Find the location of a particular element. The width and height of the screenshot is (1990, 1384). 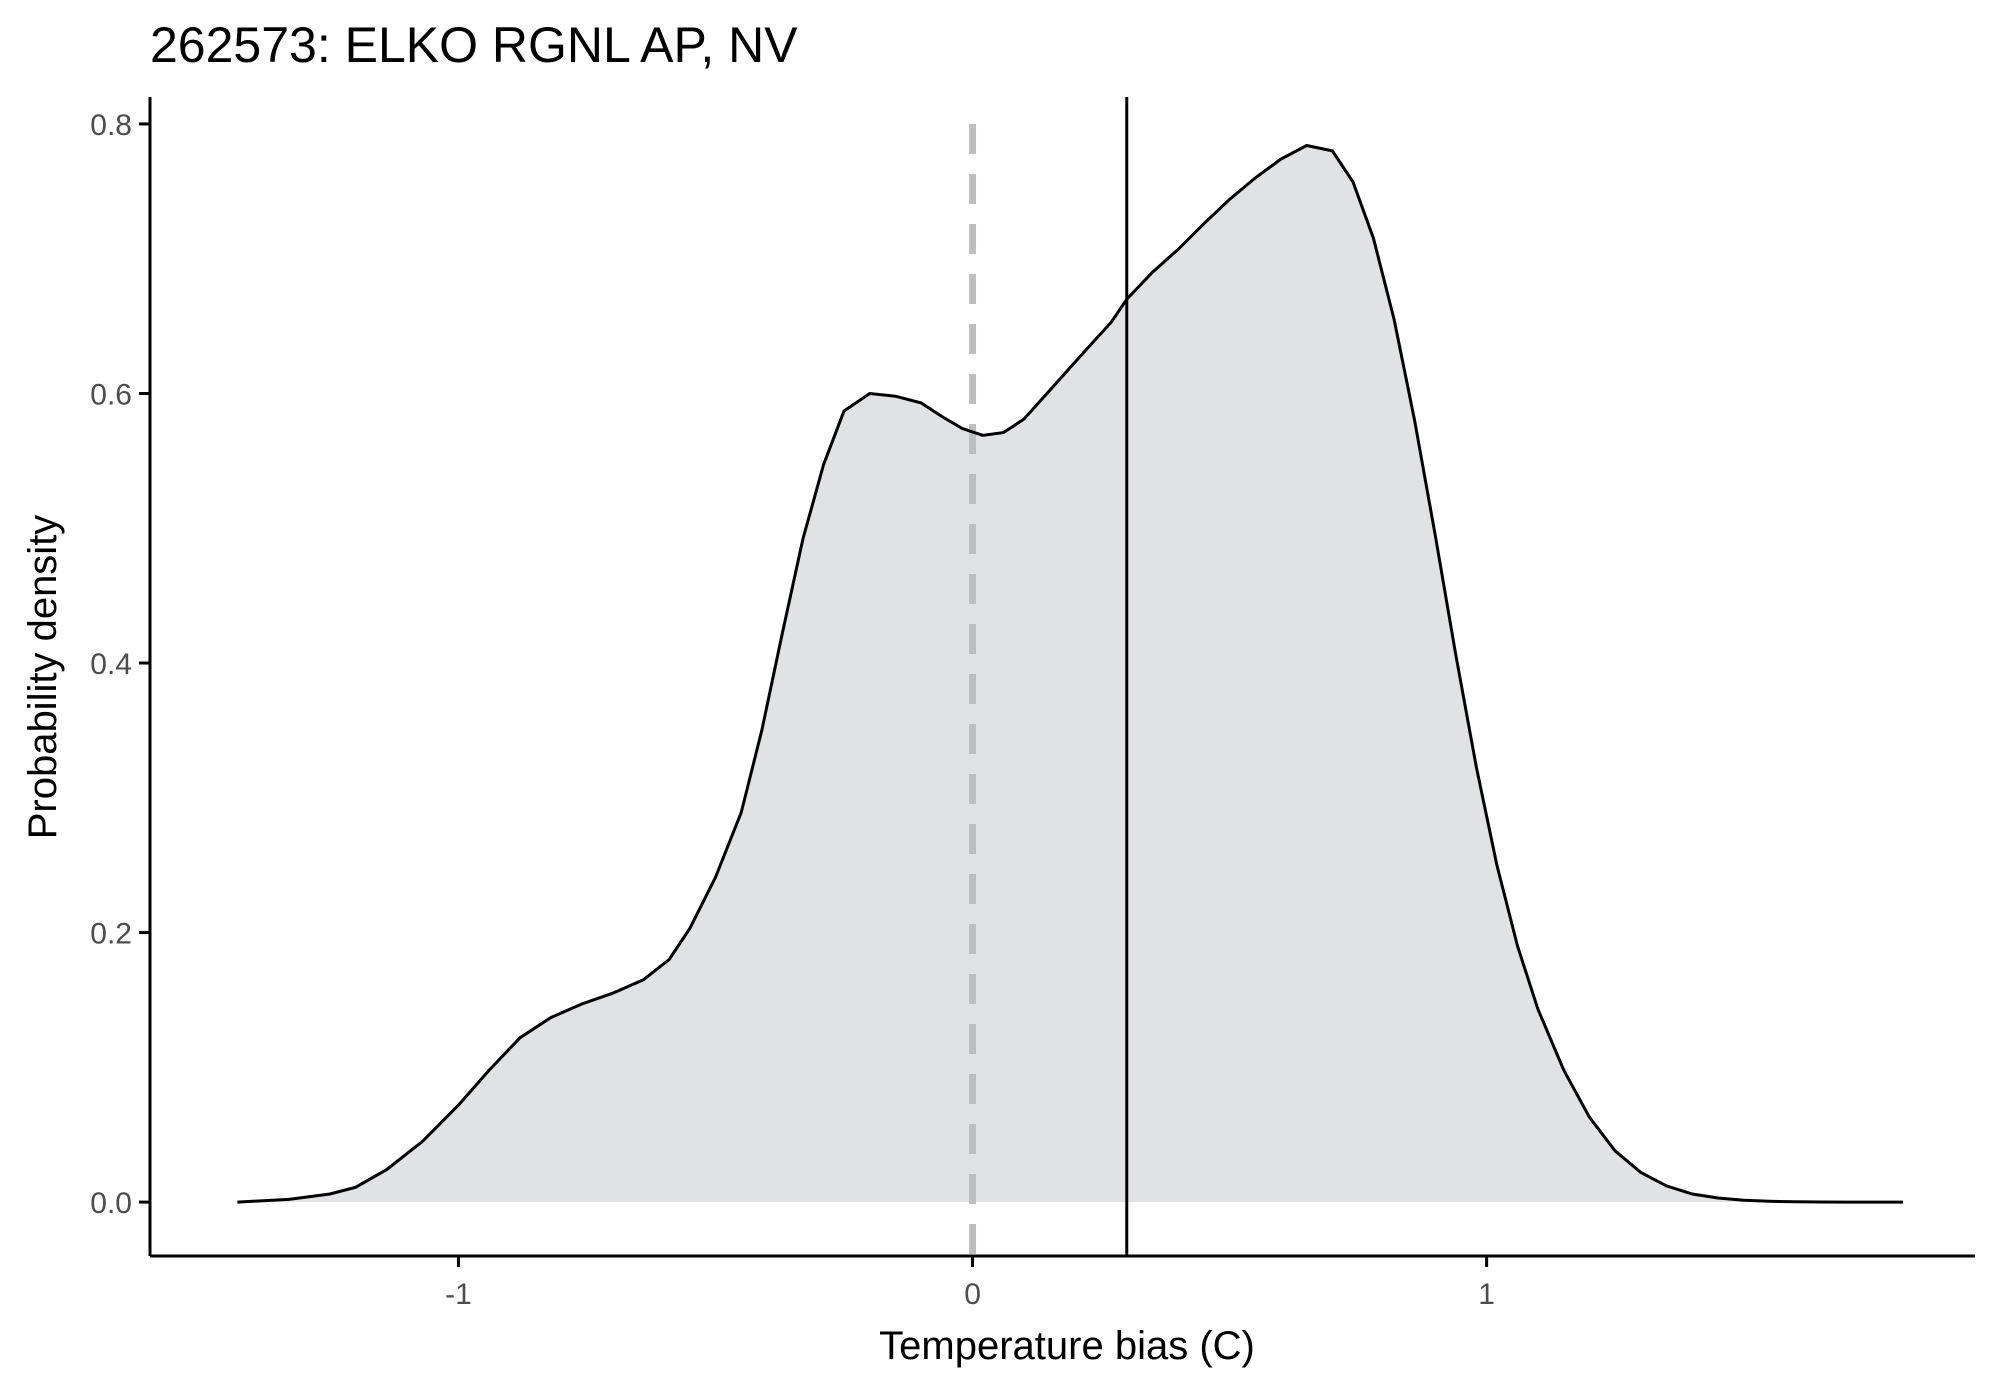

y-axis: 0.0 0.2 0.4 0.6 0.8 is located at coordinates (121, 676).